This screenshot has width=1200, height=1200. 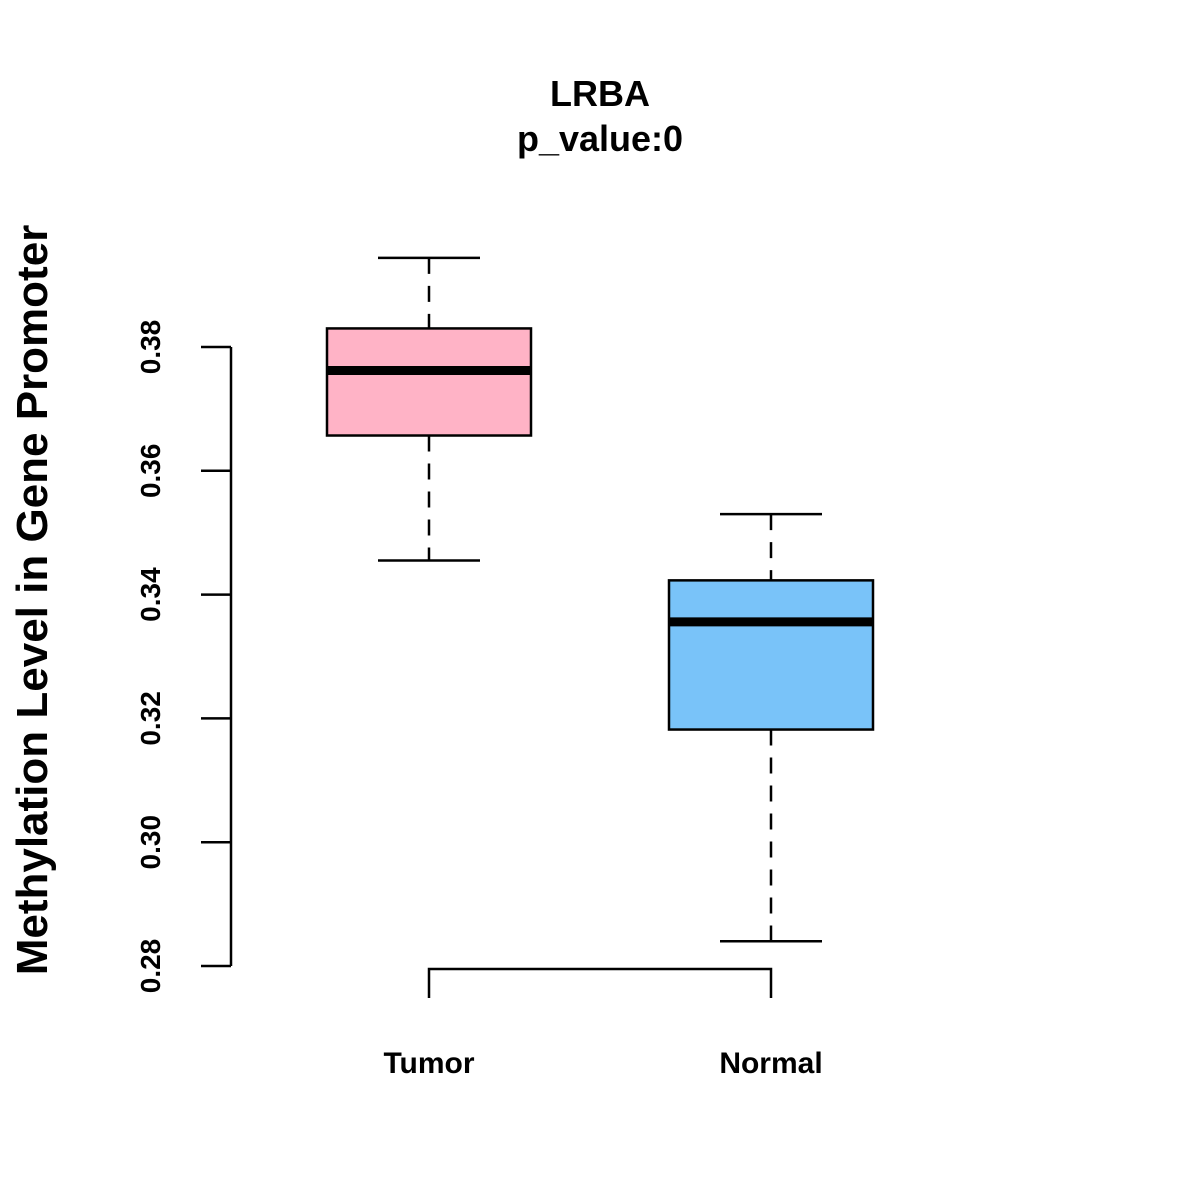 I want to click on y-tick-label: 0.30, so click(x=150, y=842).